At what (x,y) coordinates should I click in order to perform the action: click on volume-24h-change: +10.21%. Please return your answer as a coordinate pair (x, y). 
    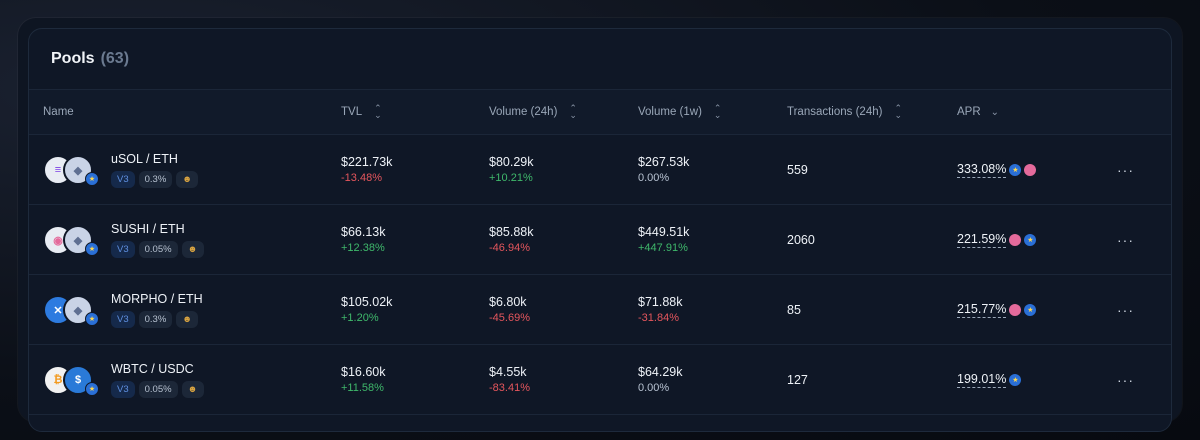
    Looking at the image, I should click on (511, 178).